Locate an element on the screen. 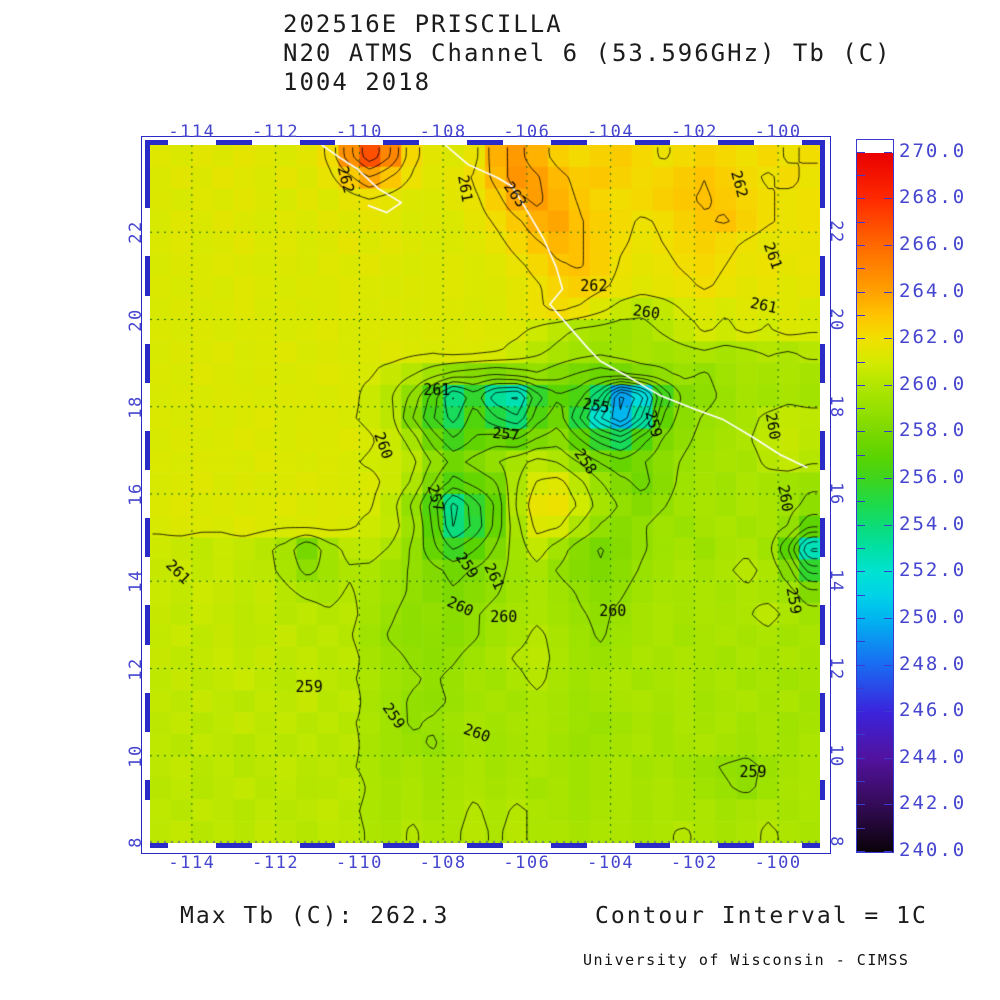 The height and width of the screenshot is (1000, 1000). colorbar-tick-label: 268.0 is located at coordinates (933, 197).